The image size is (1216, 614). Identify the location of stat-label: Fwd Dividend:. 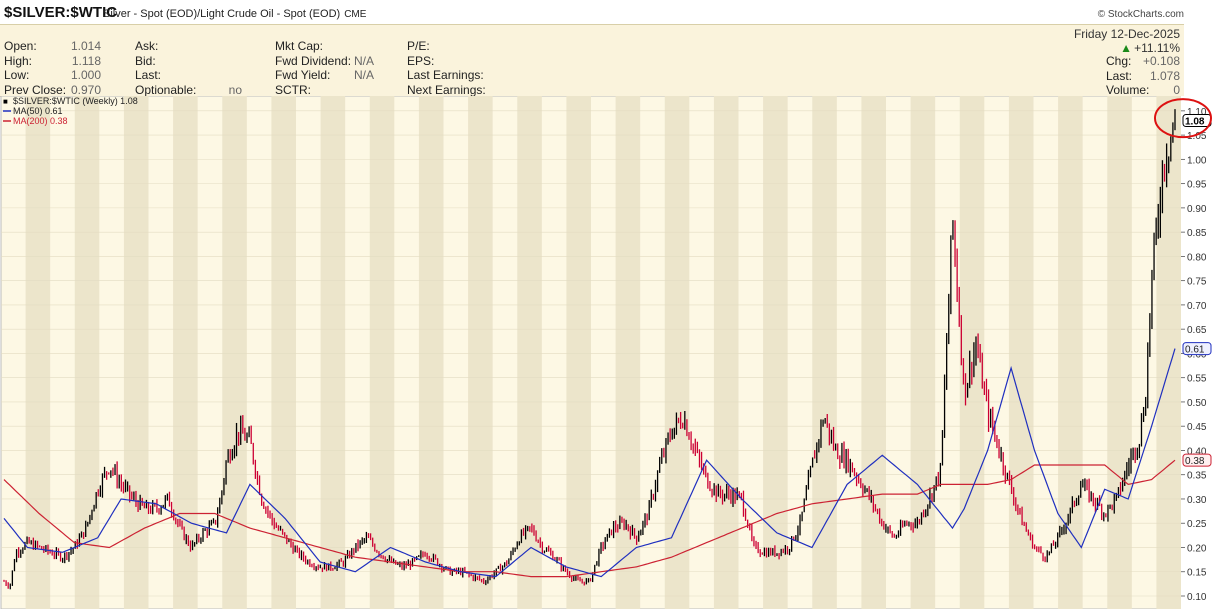
(313, 60).